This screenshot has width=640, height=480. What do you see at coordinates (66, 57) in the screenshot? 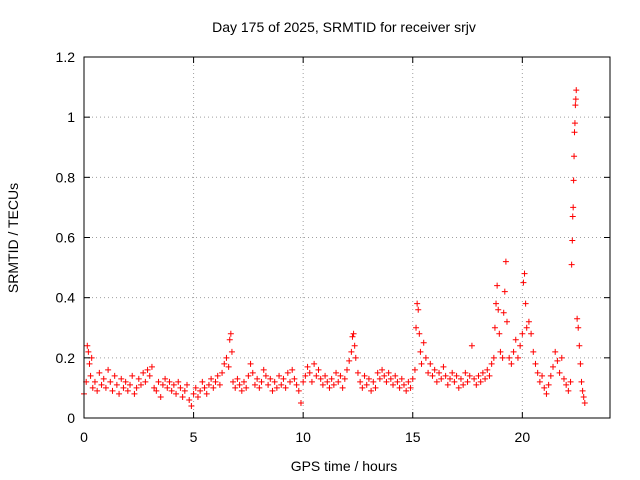
I see `y-tick-label: 1.2` at bounding box center [66, 57].